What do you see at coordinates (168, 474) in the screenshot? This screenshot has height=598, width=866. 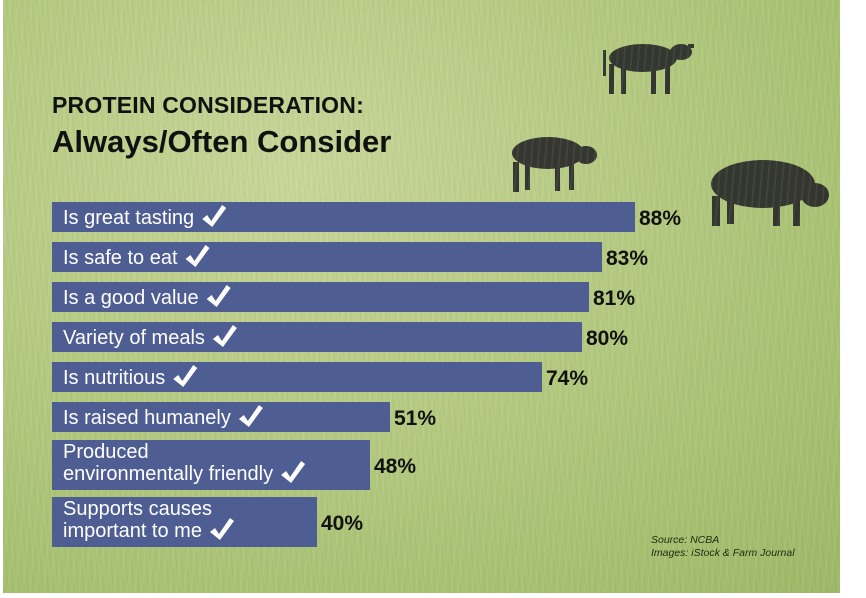 I see `bar-category-label: environmentally friendly` at bounding box center [168, 474].